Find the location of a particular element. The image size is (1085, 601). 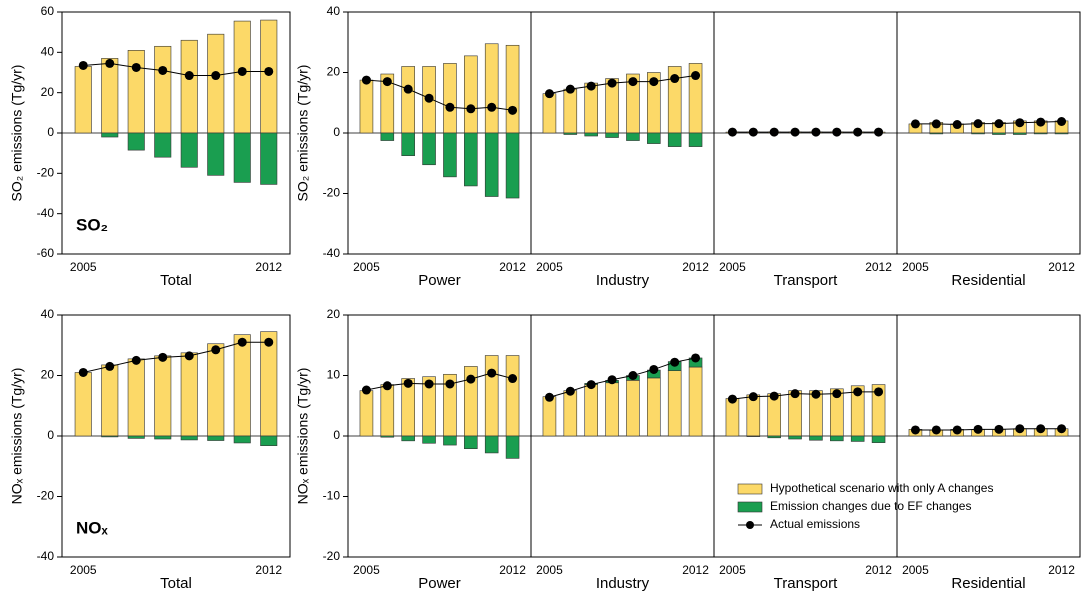

y-axis-label: NOₓ emissions (Tg/yr) is located at coordinates (303, 436).